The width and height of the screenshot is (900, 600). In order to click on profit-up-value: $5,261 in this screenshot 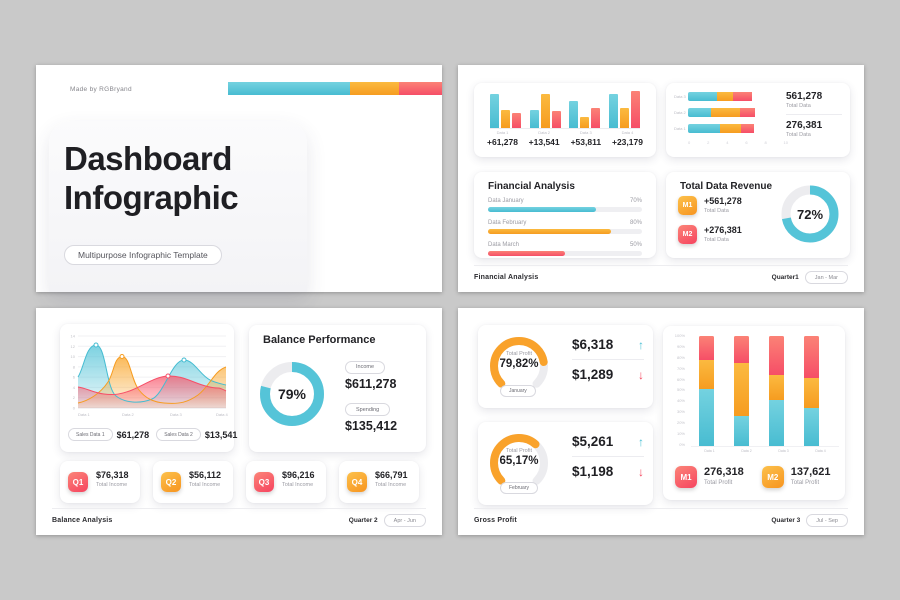, I will do `click(593, 441)`.